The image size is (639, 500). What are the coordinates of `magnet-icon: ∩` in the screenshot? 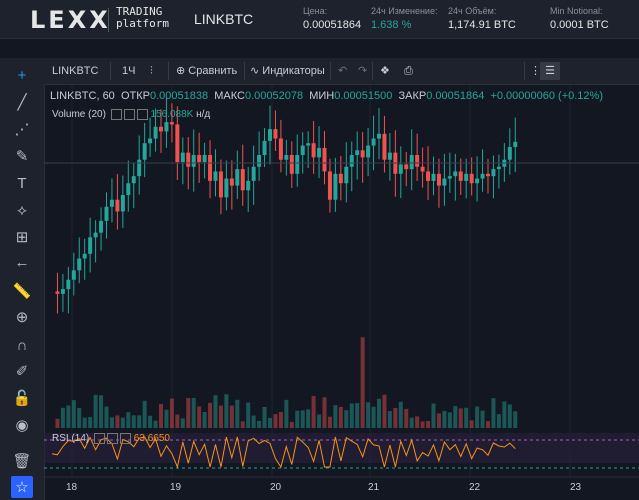 It's located at (22, 345).